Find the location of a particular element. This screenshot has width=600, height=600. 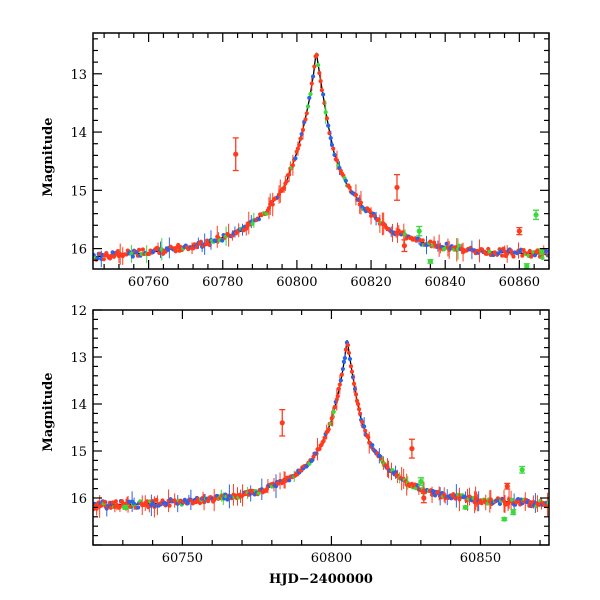

x-axis-label: HJD−2400000 is located at coordinates (321, 579).